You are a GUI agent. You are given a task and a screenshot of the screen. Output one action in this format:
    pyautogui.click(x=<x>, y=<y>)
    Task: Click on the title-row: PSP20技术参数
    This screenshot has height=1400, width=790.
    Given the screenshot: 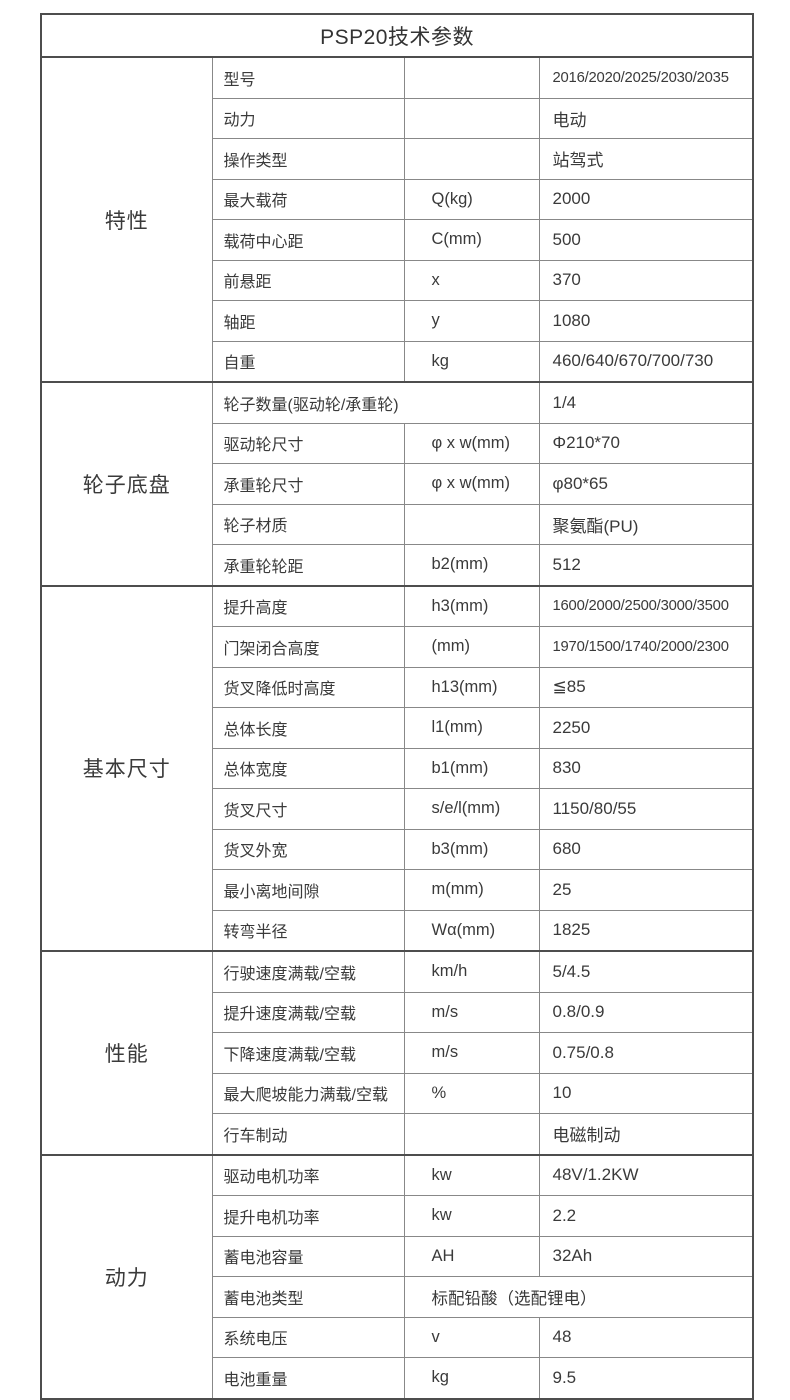 What is the action you would take?
    pyautogui.click(x=397, y=35)
    